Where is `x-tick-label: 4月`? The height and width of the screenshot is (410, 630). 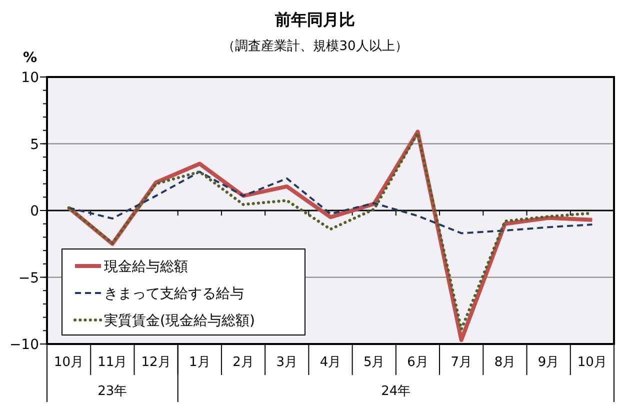
x-tick-label: 4月 is located at coordinates (331, 362).